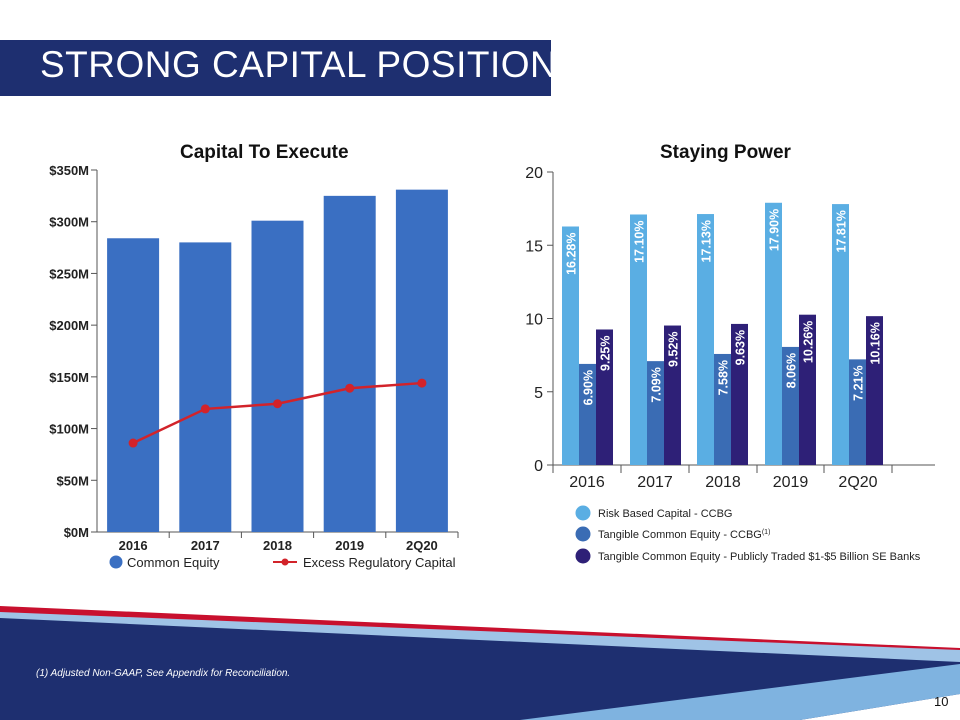  I want to click on risk-based-capital-label: 17.10%, so click(640, 241).